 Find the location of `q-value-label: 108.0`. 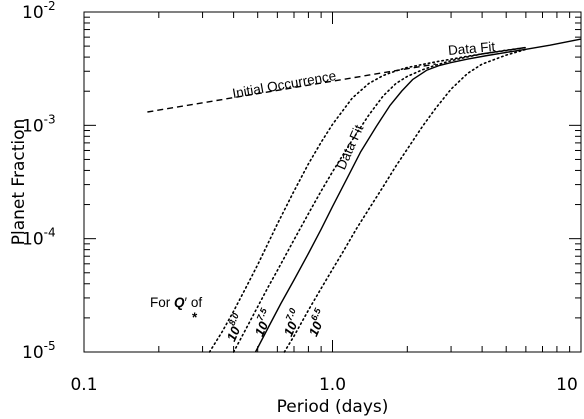

q-value-label: 108.0 is located at coordinates (234, 328).